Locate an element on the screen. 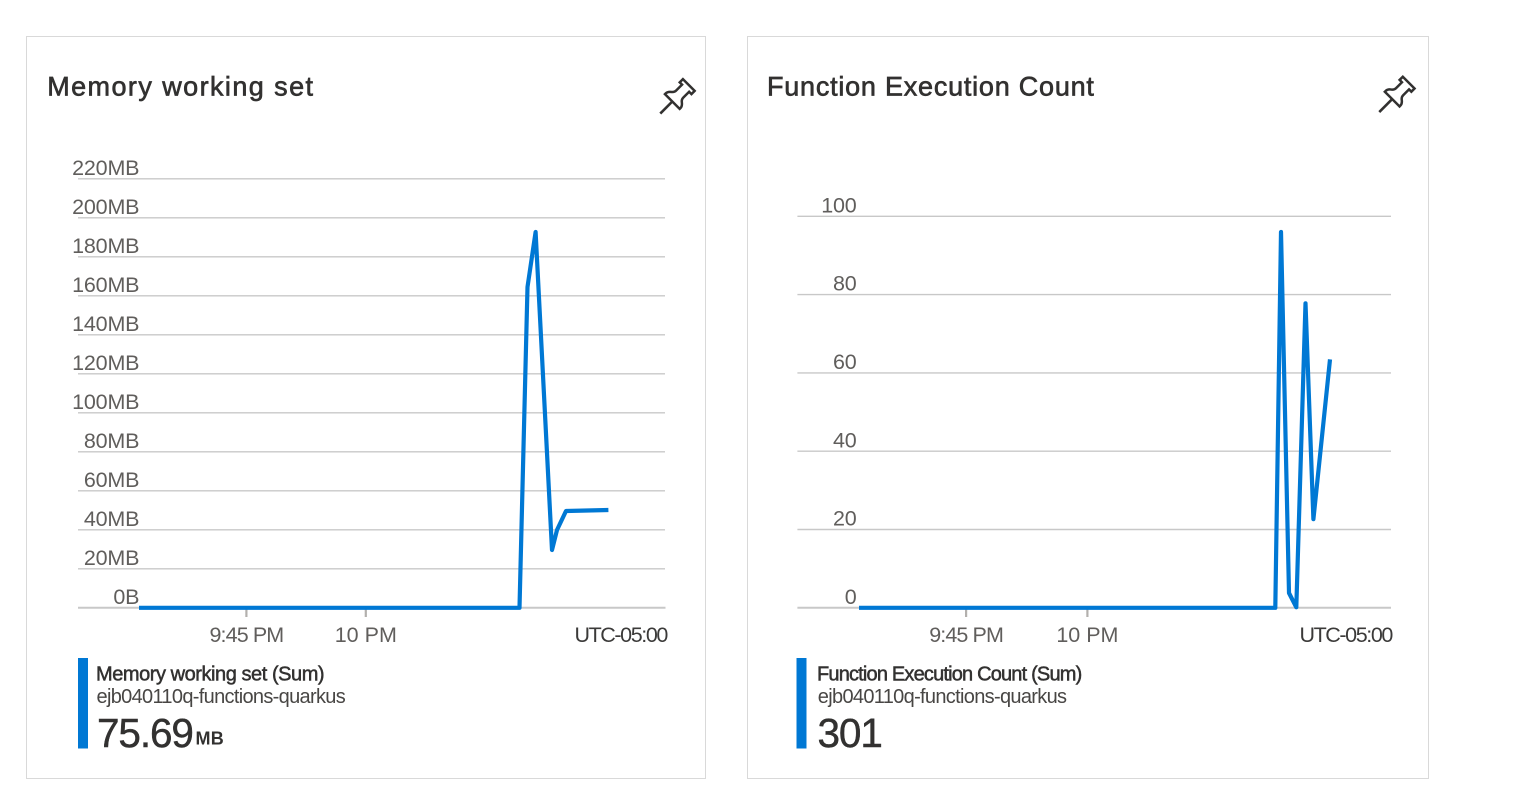  svg-text: 160MB is located at coordinates (105, 285).